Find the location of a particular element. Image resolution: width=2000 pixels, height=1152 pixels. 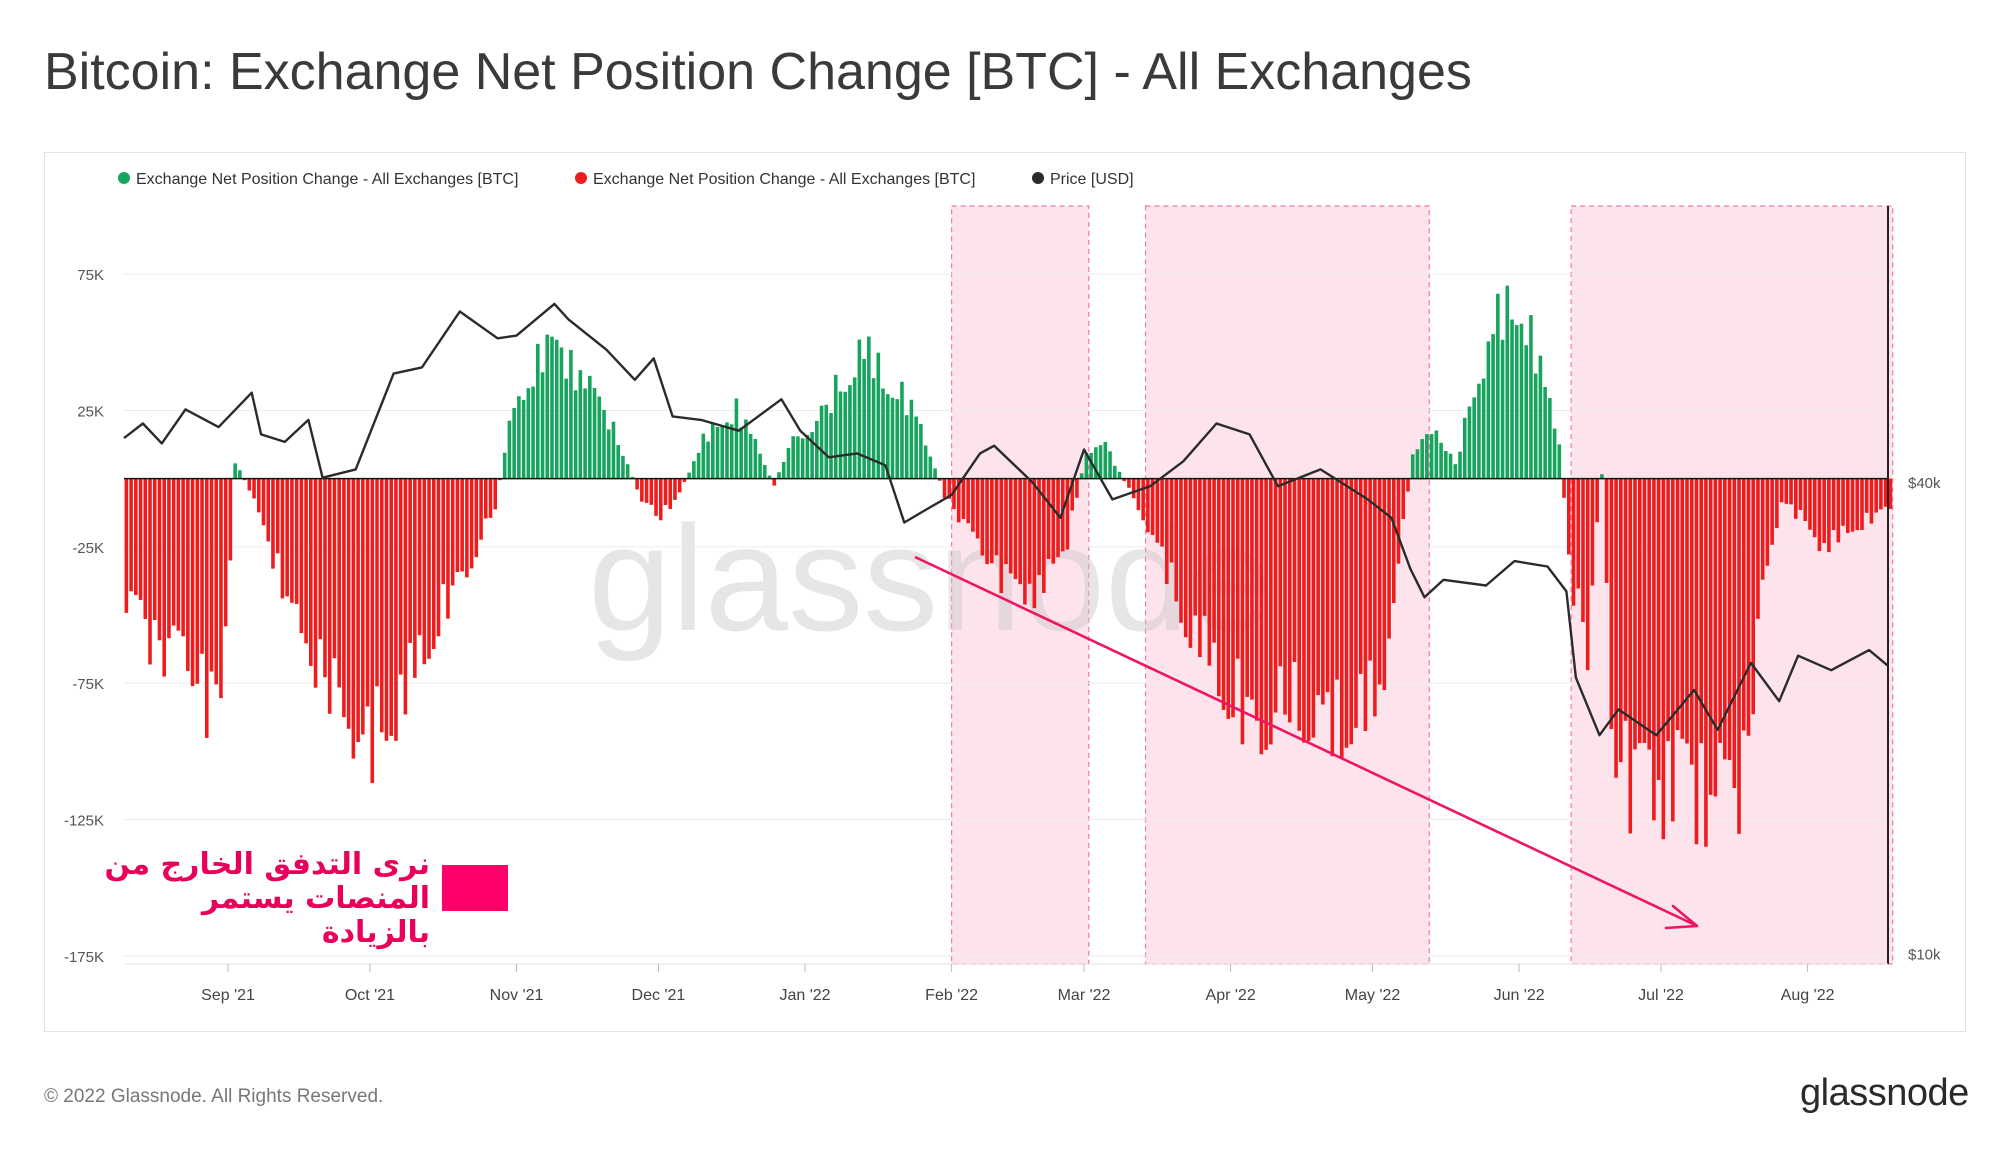

glassnode-logo: glassnode is located at coordinates (1884, 1093).